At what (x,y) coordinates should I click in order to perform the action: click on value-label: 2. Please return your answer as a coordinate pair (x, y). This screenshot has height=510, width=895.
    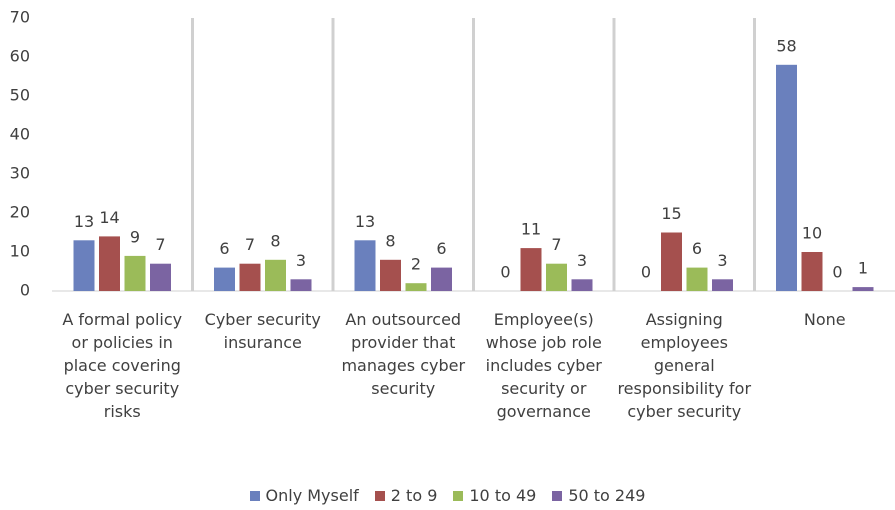
    Looking at the image, I should click on (416, 264).